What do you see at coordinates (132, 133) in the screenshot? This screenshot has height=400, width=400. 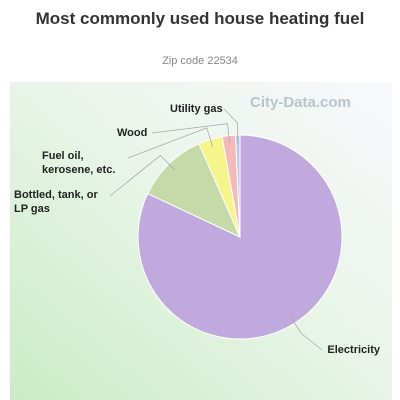 I see `slice-label: Wood` at bounding box center [132, 133].